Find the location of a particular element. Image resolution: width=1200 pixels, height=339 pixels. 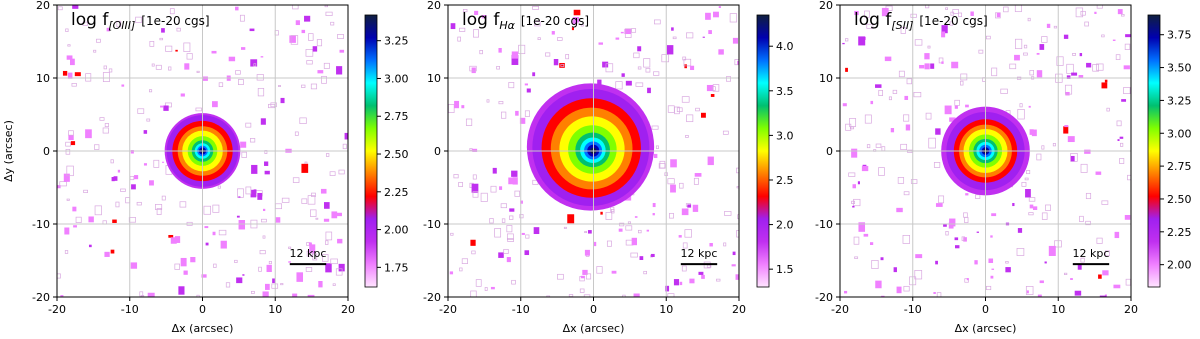

colorbar-tick-label: 2.75 is located at coordinates (396, 116).